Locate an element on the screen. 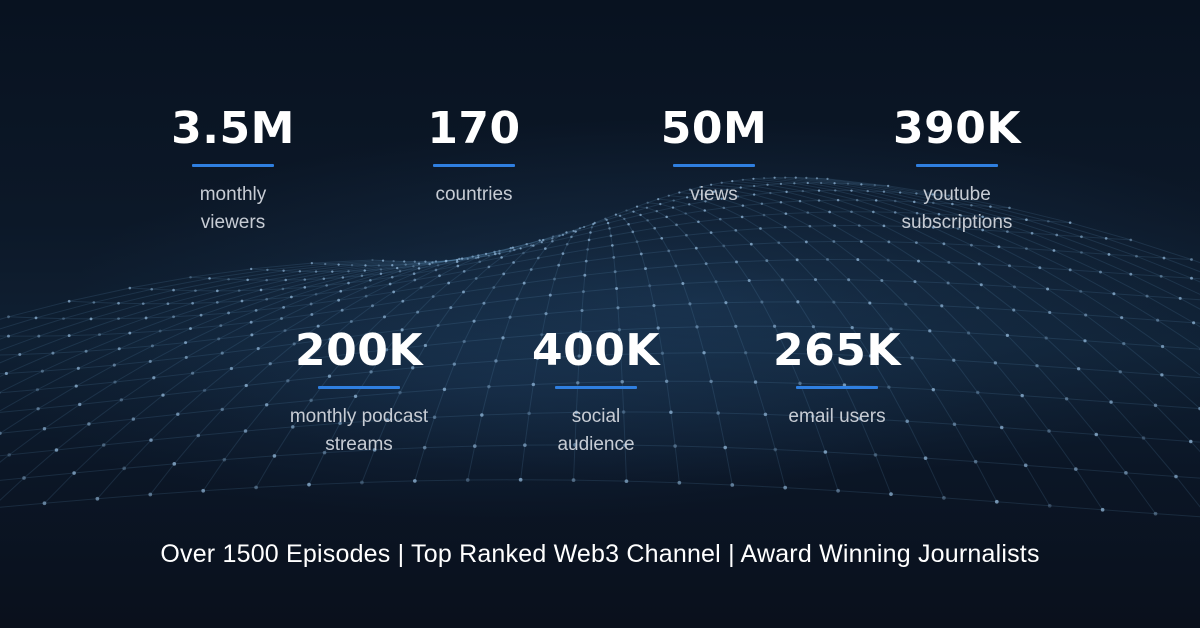 Image resolution: width=1200 pixels, height=628 pixels. stat-value: 50M is located at coordinates (714, 128).